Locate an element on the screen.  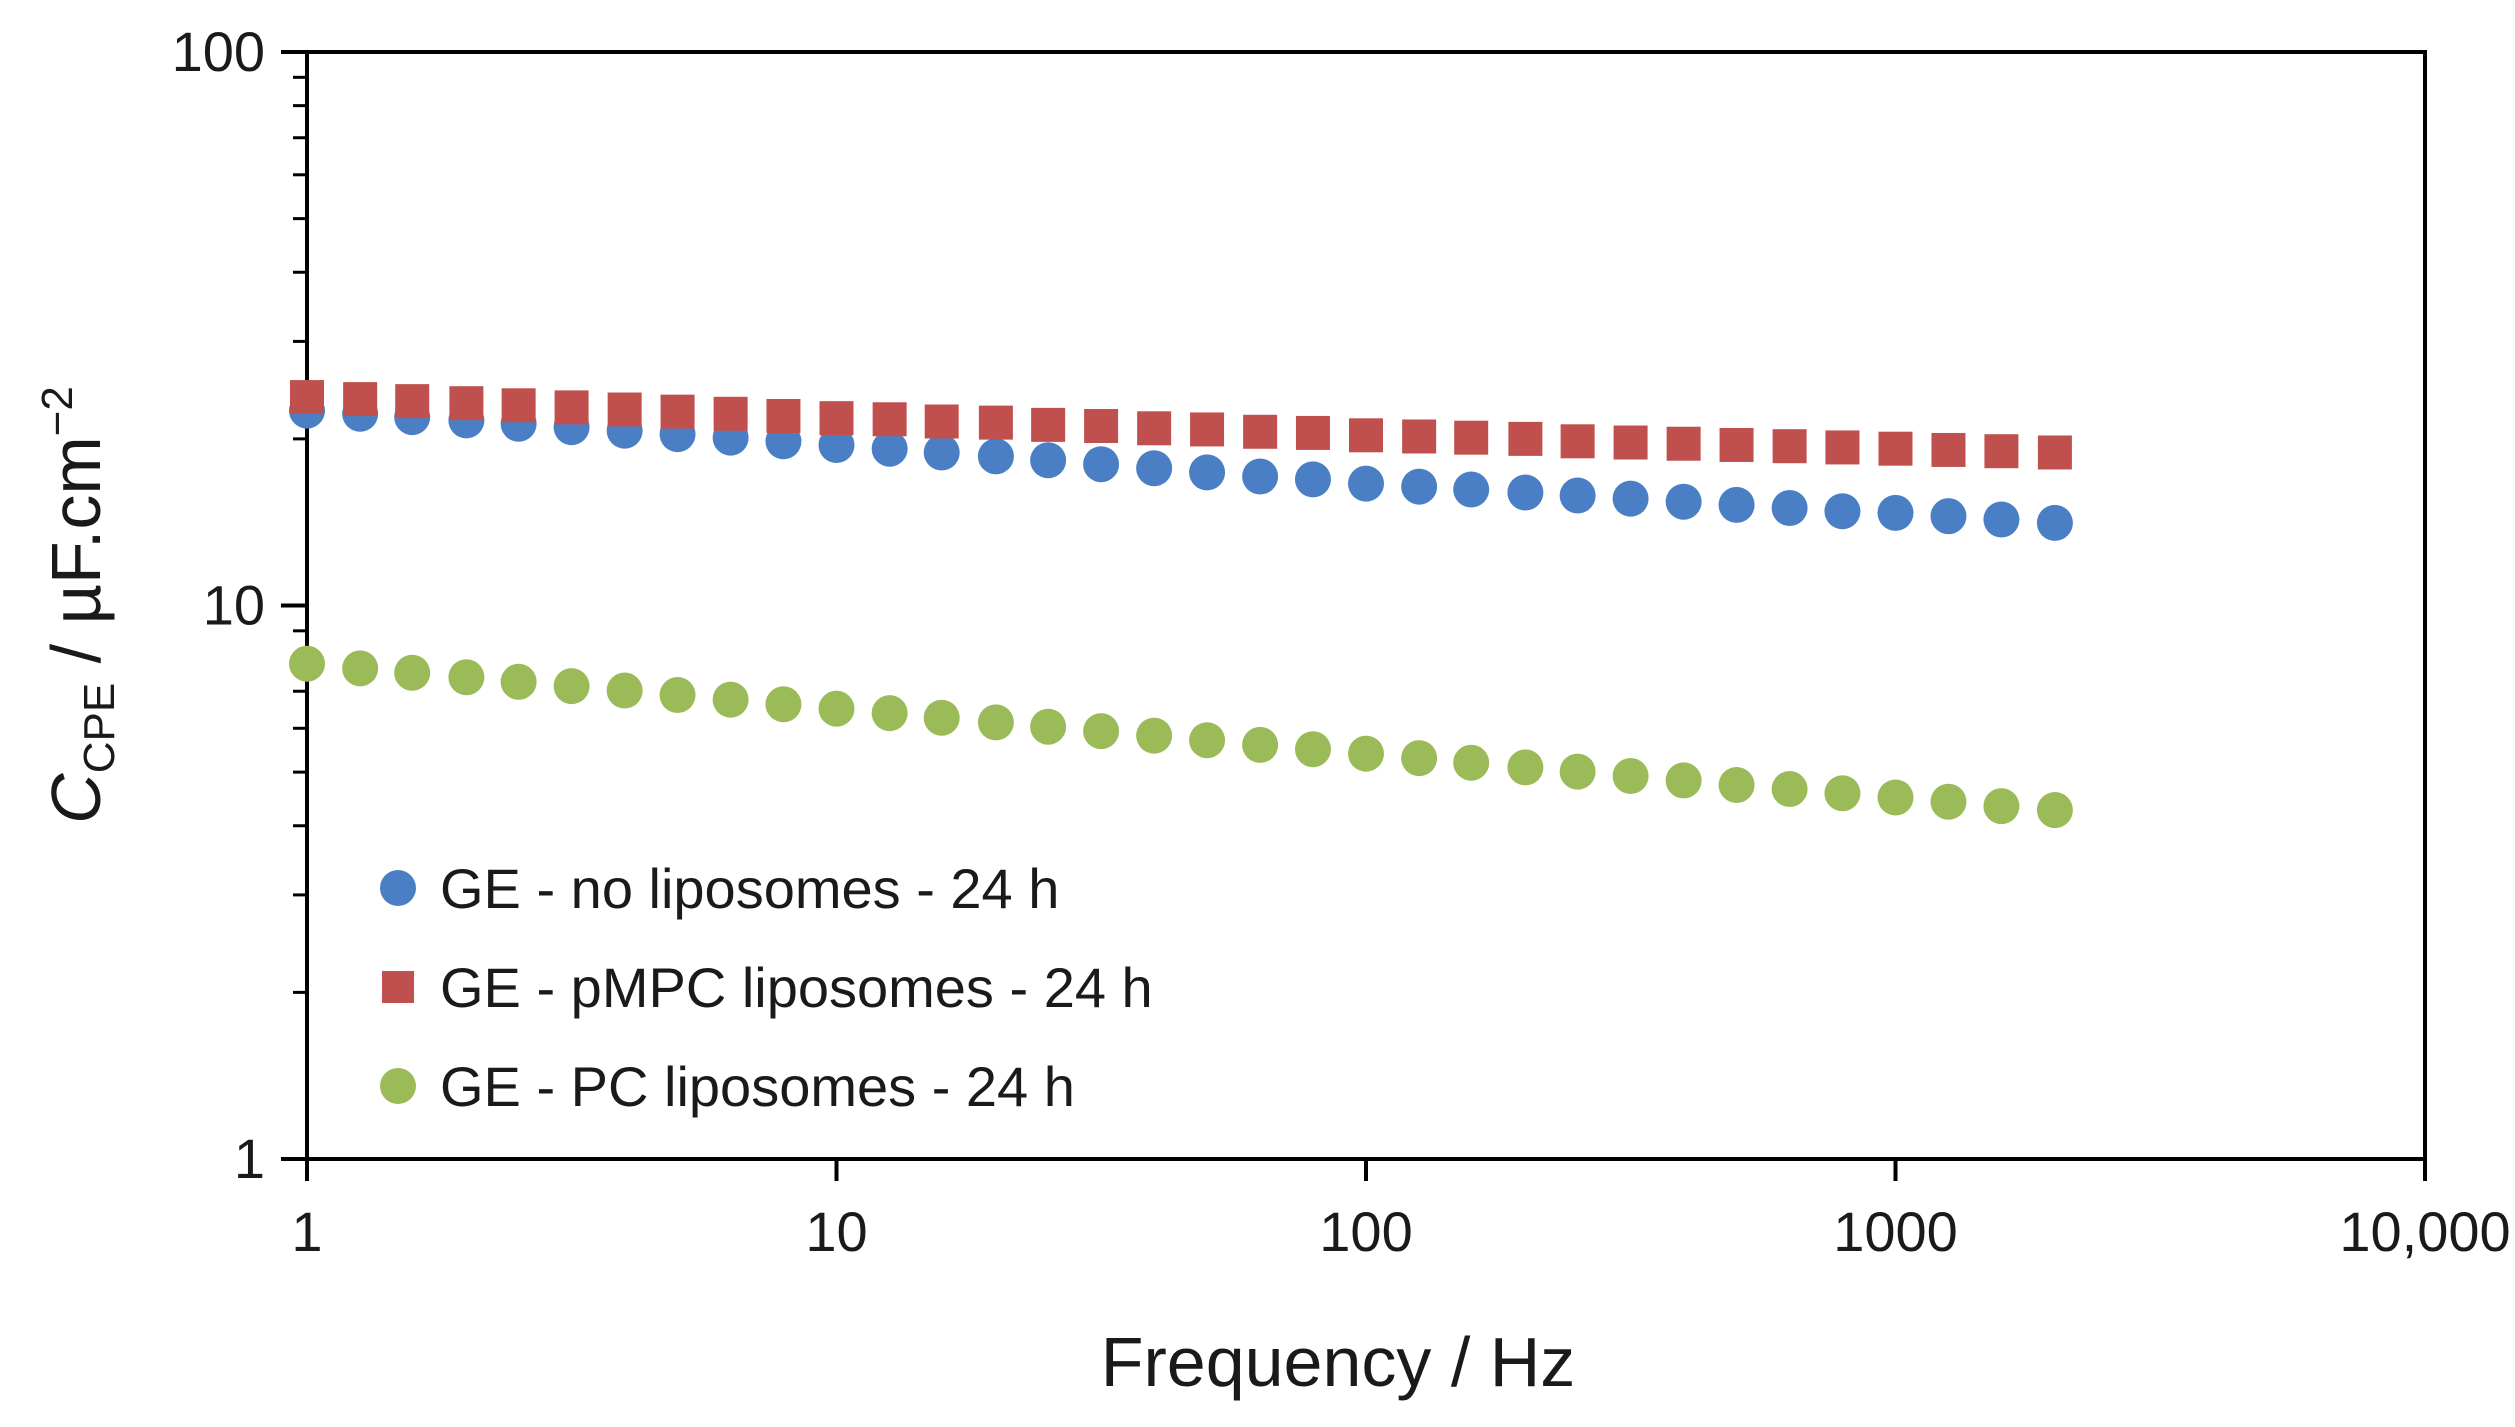
y-axis-title: CCPE / µF.cm−2 is located at coordinates (78, 605).